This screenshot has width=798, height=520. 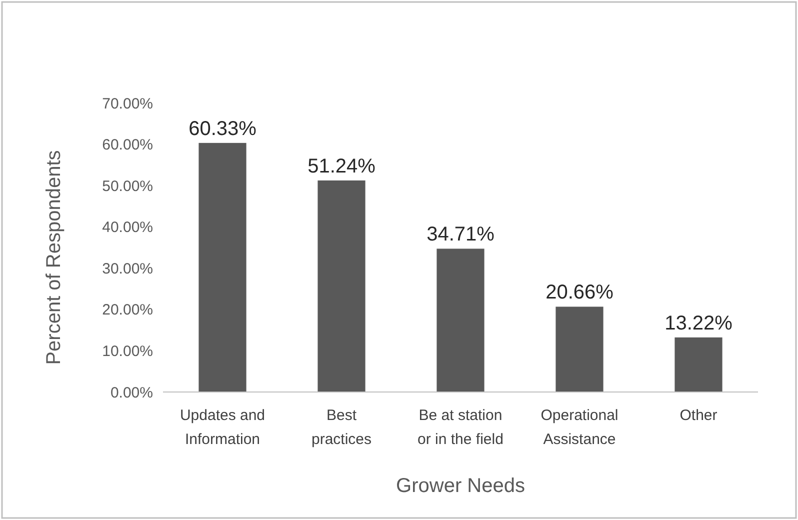 What do you see at coordinates (461, 427) in the screenshot?
I see `x-tick-label: Be at station or in the field` at bounding box center [461, 427].